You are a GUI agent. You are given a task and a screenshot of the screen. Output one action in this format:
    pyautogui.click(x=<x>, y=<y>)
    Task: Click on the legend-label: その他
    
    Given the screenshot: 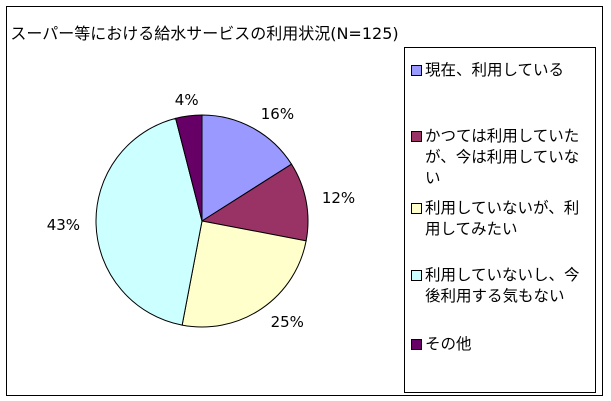 What is the action you would take?
    pyautogui.click(x=448, y=344)
    